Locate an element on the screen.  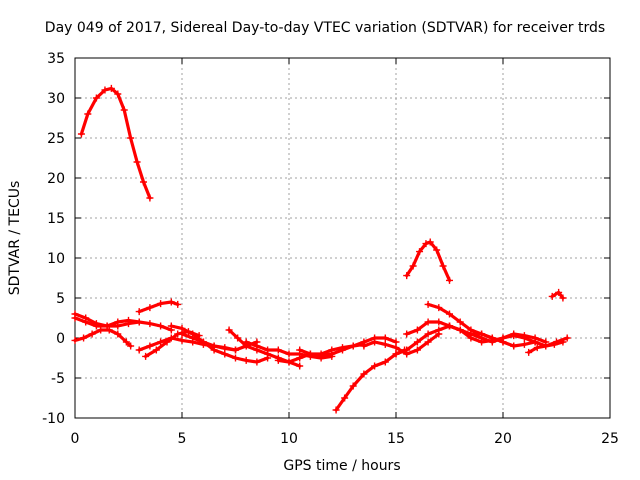
y-tick-label: 30 is located at coordinates (56, 99).